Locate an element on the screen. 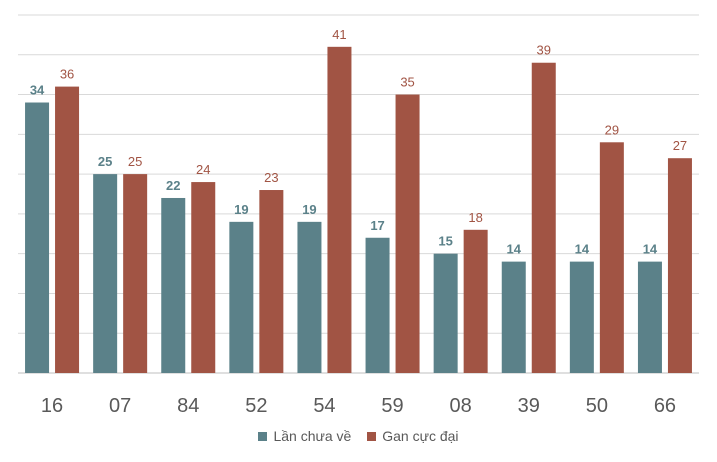 The width and height of the screenshot is (717, 462). data-label: 23 is located at coordinates (271, 177).